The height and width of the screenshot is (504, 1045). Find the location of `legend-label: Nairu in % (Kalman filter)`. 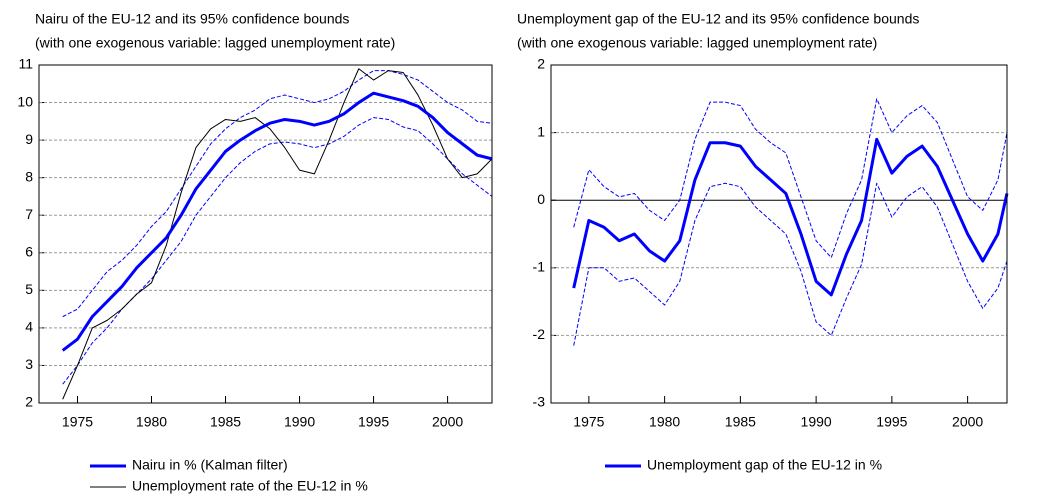

legend-label: Nairu in % (Kalman filter) is located at coordinates (210, 465).